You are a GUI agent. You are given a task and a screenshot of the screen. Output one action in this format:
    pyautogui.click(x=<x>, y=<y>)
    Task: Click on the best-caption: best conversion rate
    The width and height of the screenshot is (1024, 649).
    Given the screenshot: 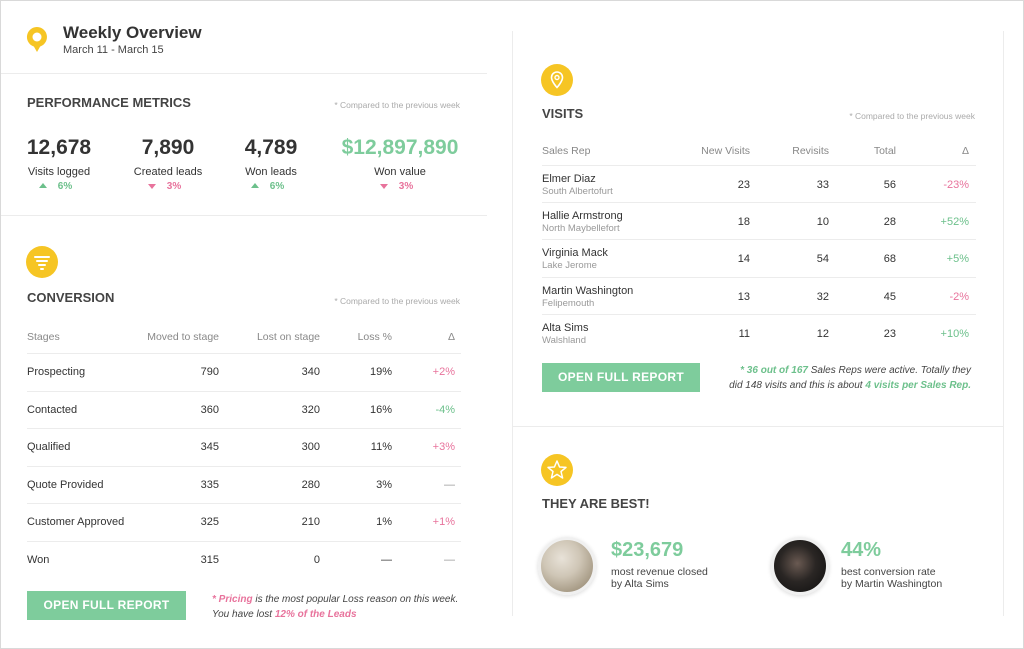 What is the action you would take?
    pyautogui.click(x=888, y=572)
    